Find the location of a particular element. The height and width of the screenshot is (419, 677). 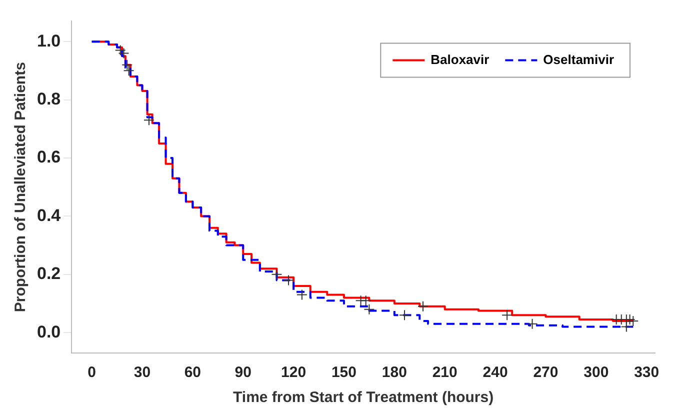

x-axis-title: Time from Start of Treatment (hours) is located at coordinates (363, 397).